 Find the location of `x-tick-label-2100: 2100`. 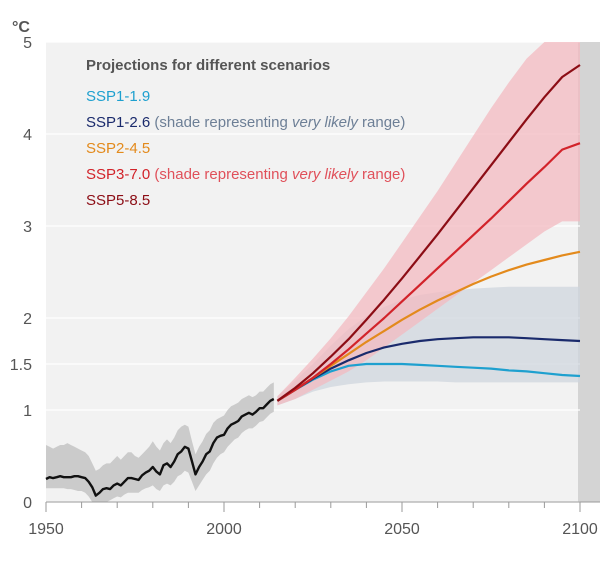

x-tick-label-2100: 2100 is located at coordinates (580, 529).